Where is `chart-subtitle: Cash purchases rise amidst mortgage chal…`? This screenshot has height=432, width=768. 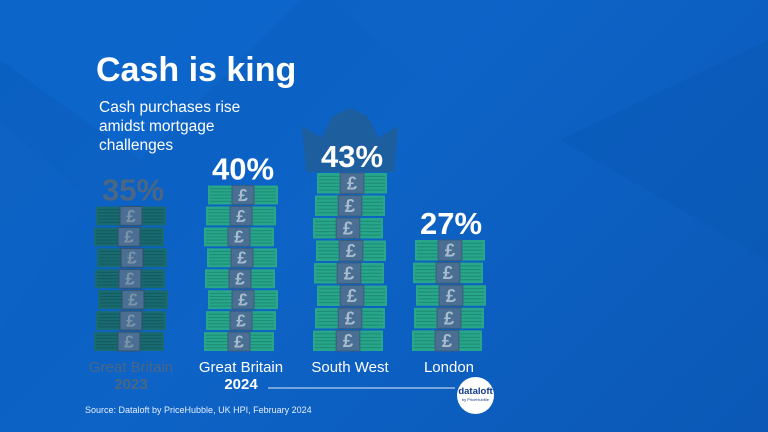
chart-subtitle: Cash purchases rise amidst mortgage chal… is located at coordinates (170, 126).